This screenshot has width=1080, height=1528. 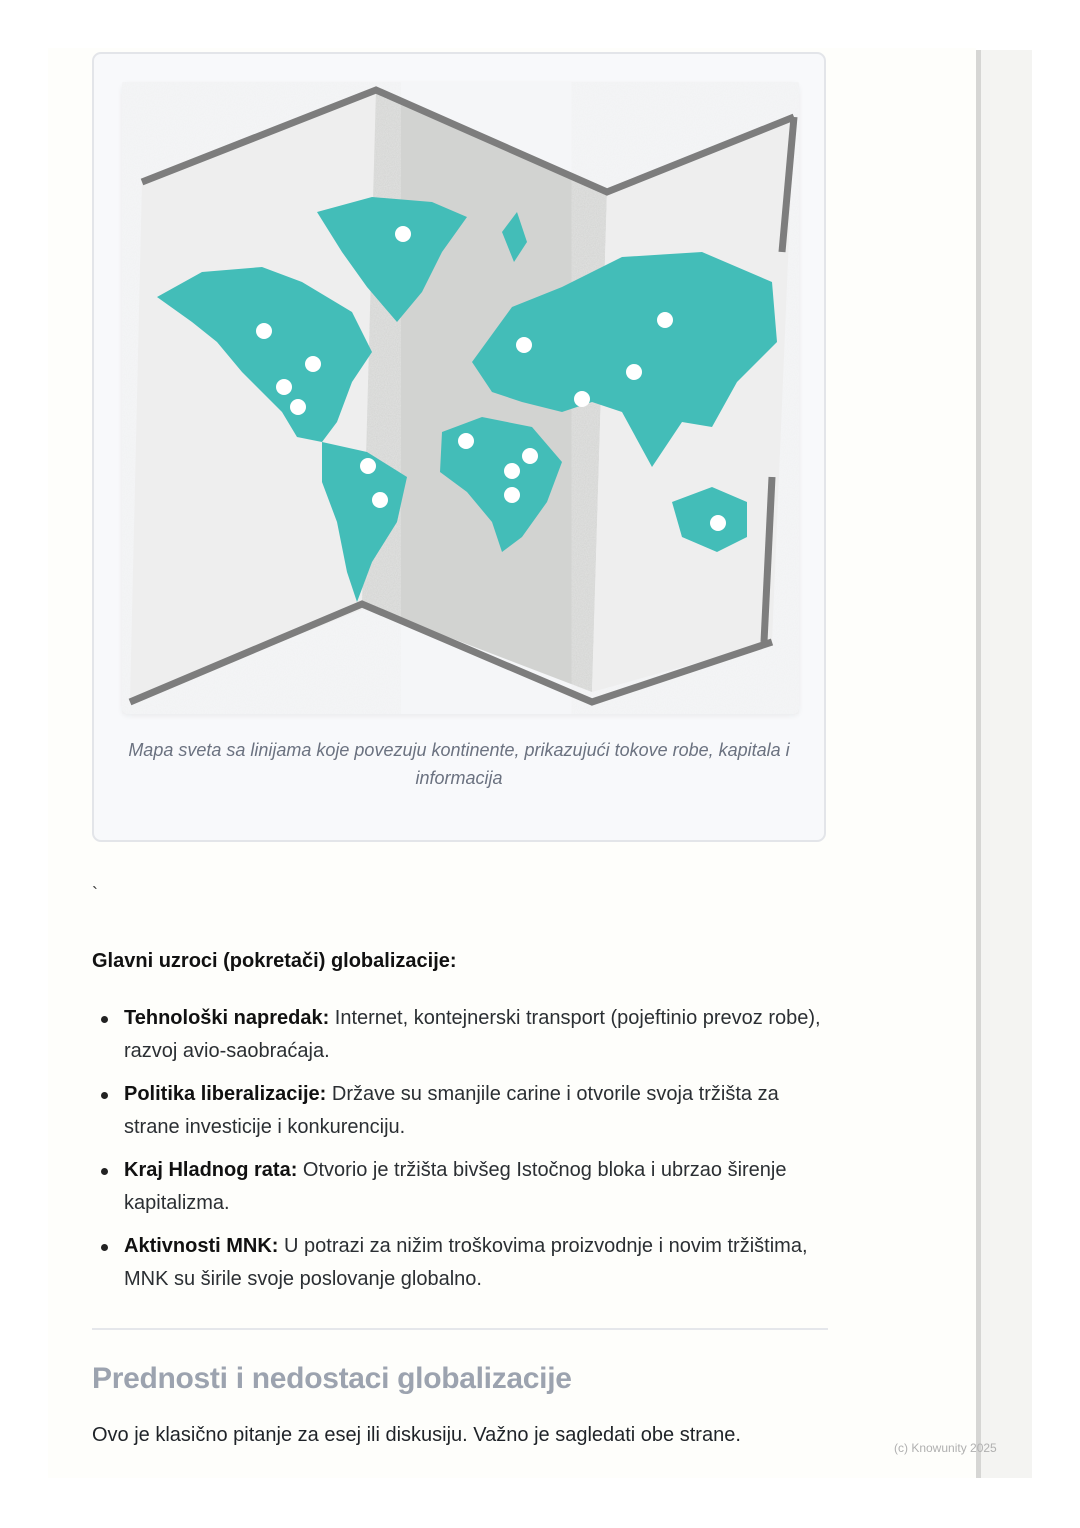 I want to click on section-title: Prednosti i nedostaci globalizacije, so click(x=332, y=1378).